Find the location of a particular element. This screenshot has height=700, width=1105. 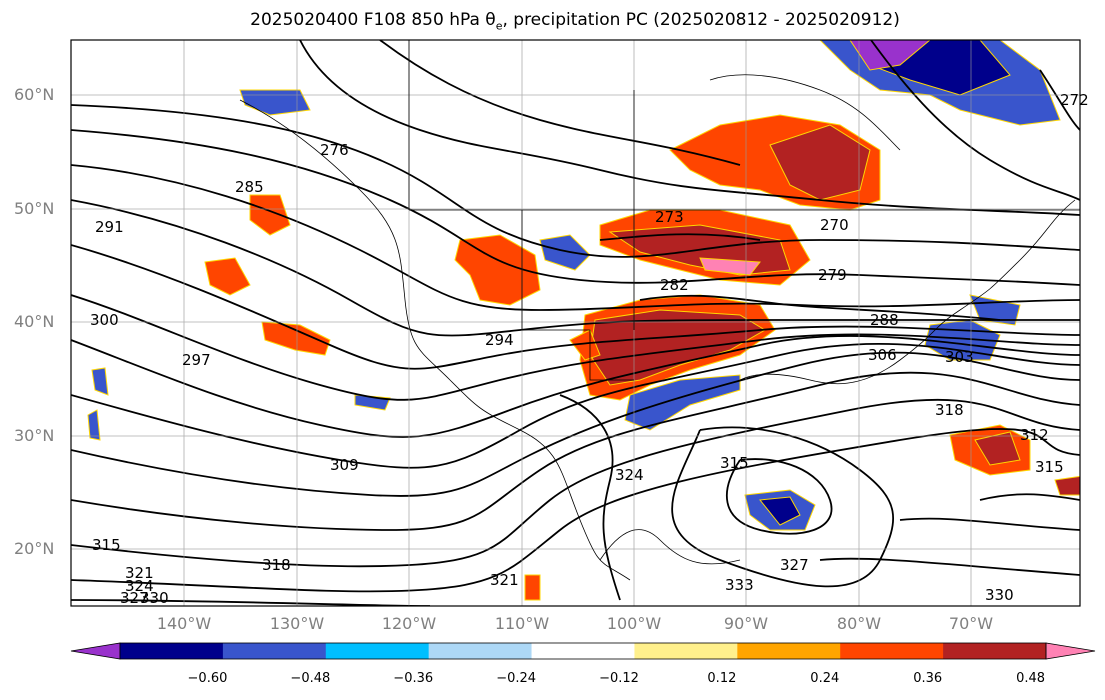

lon-label: 120°W is located at coordinates (409, 623).